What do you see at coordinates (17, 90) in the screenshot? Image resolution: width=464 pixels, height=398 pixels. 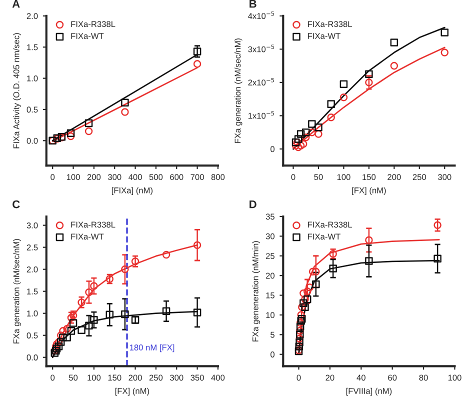 I see `y-axis-title: FIXa Activity (O.D. 405 nm/sec)` at bounding box center [17, 90].